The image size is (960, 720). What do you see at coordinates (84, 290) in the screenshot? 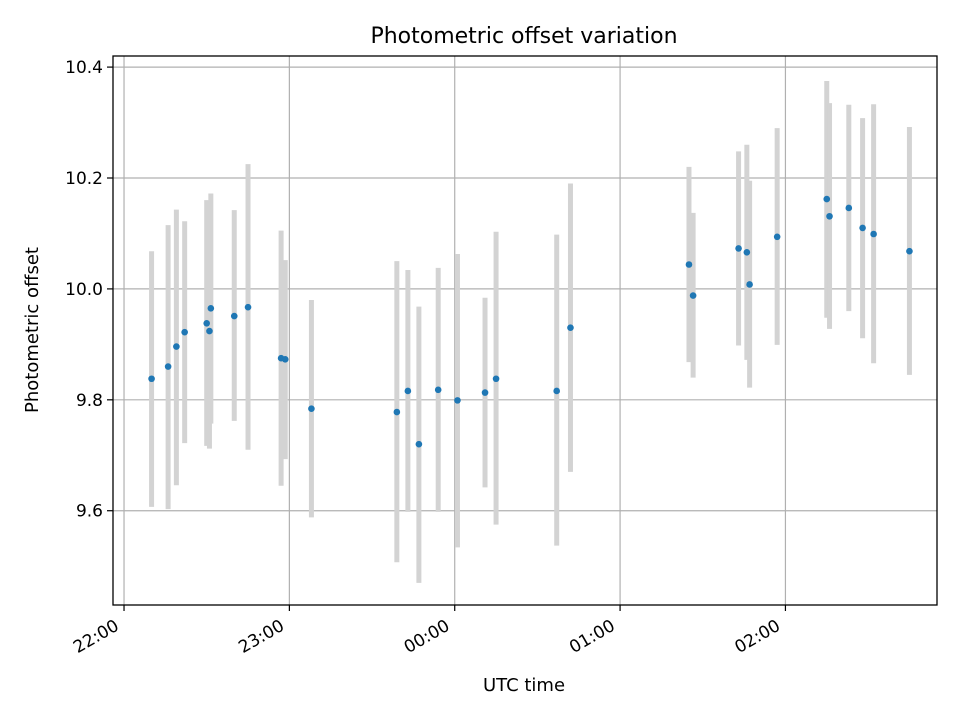
I see `y-tick-label: 10.0` at bounding box center [84, 290].